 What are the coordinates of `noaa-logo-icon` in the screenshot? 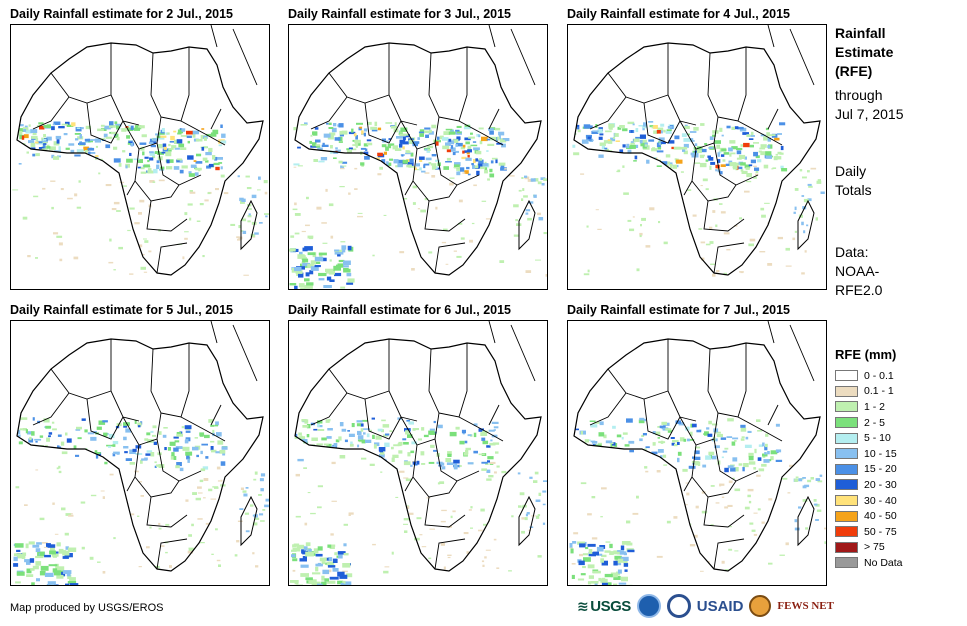 It's located at (648, 606).